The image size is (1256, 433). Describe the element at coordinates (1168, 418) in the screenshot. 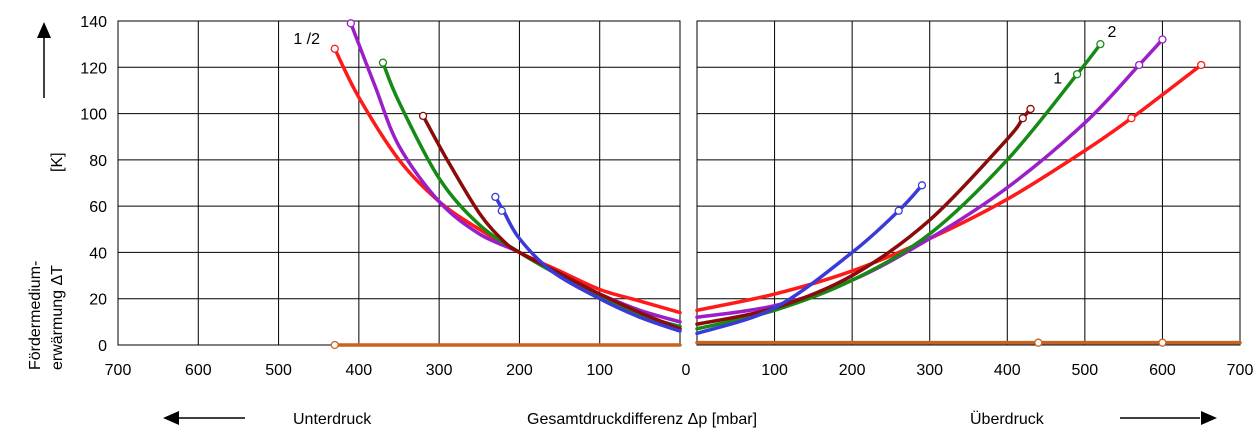

I see `right-arrow` at that location.